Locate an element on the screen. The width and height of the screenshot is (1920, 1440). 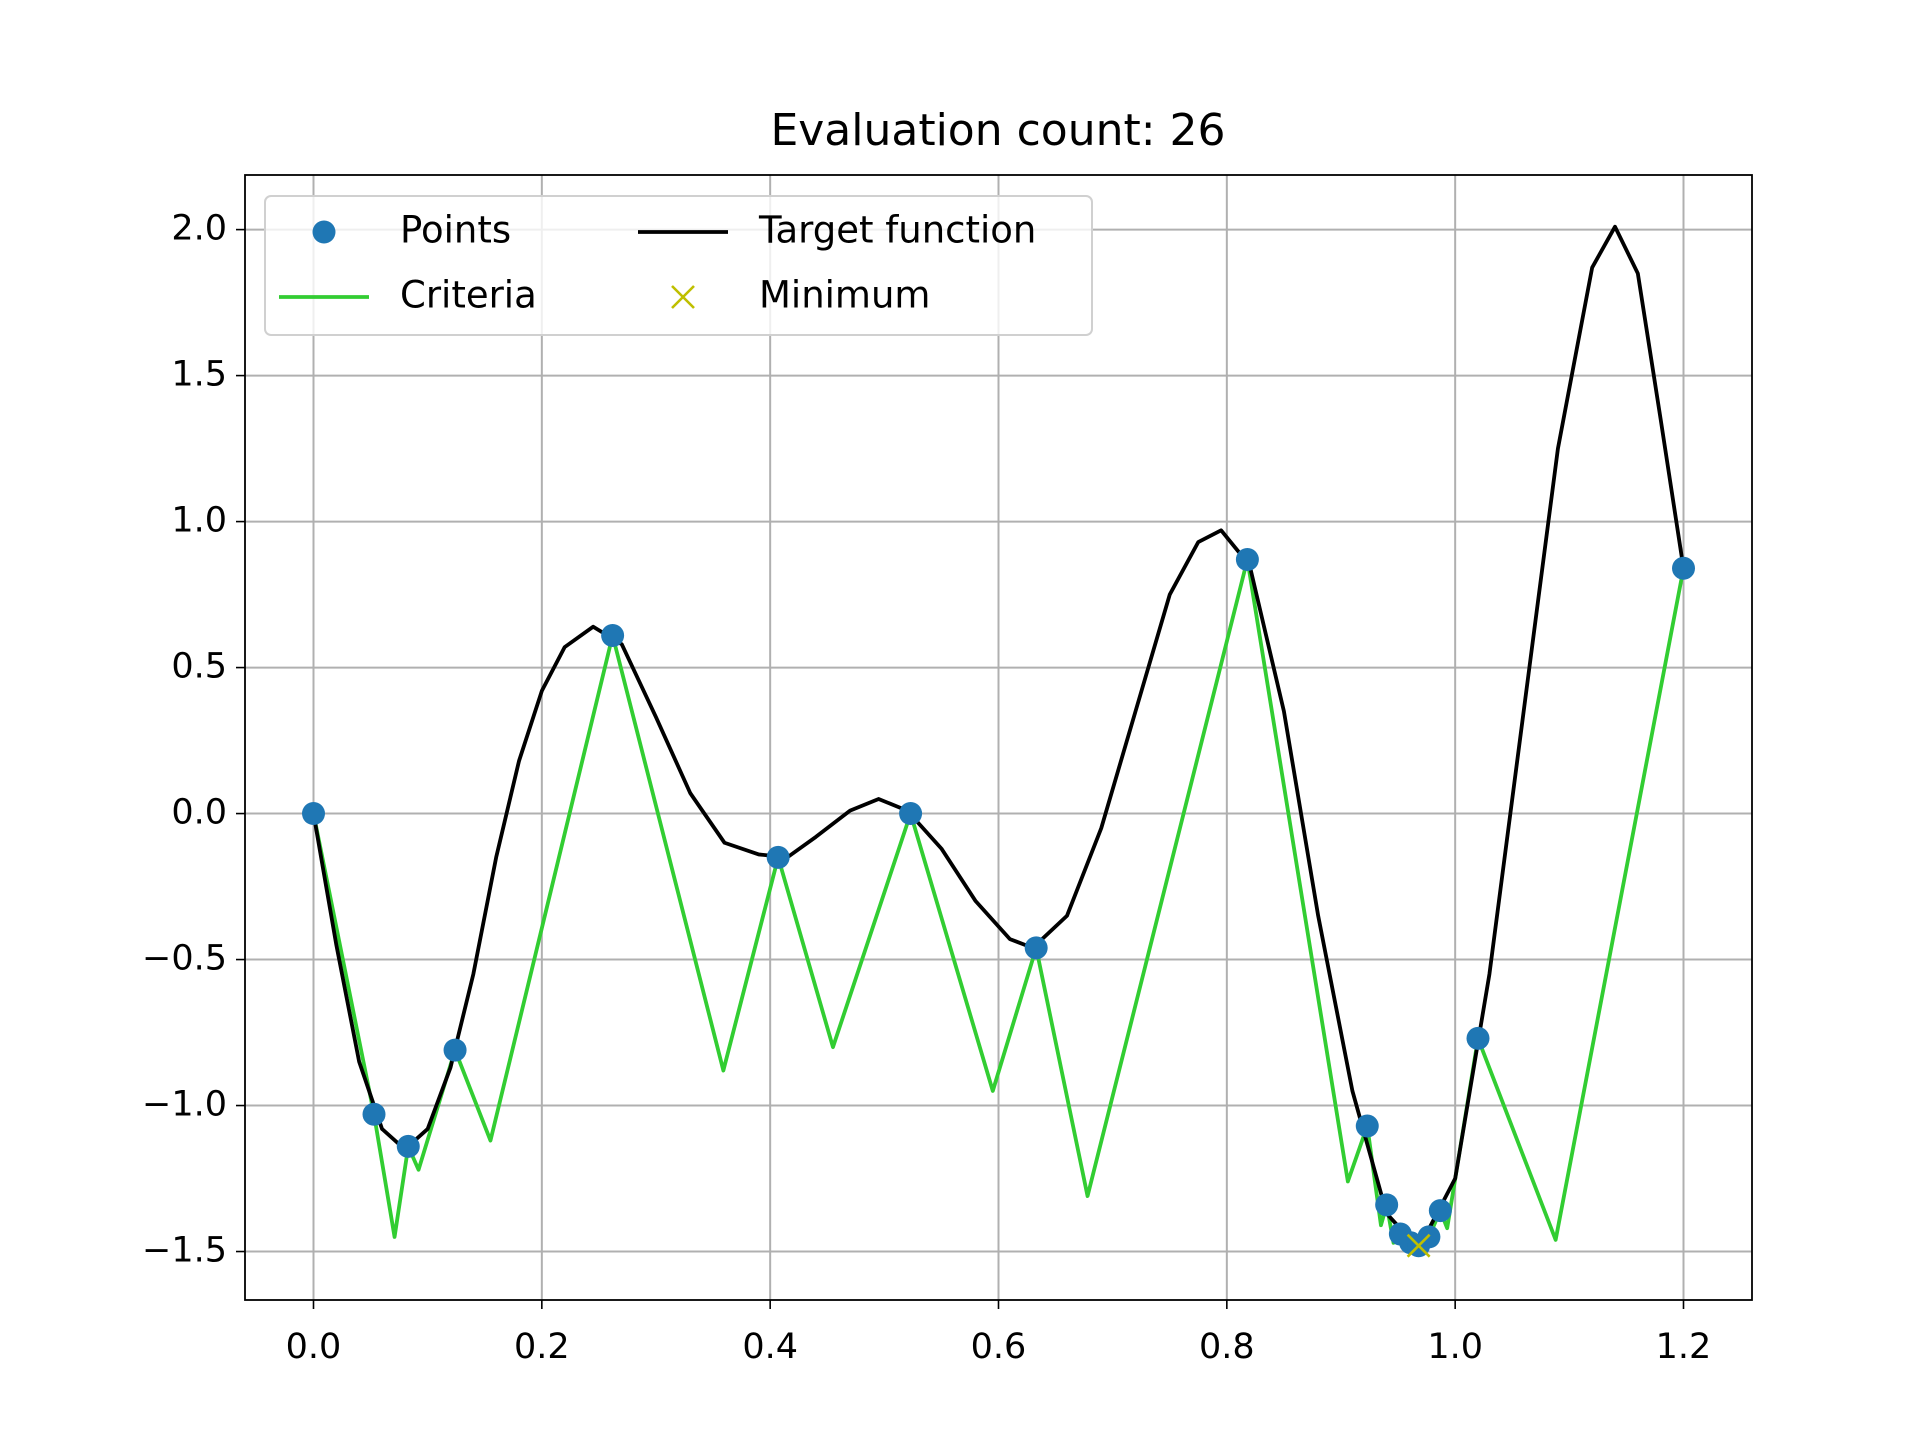
chart-title: Evaluation count: 26 is located at coordinates (997, 130).